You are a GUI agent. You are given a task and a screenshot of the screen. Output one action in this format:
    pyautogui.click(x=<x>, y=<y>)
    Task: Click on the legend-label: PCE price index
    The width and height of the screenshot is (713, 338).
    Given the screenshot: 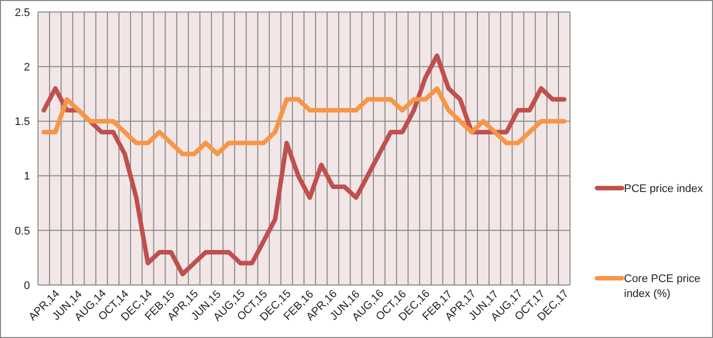 What is the action you would take?
    pyautogui.click(x=664, y=189)
    